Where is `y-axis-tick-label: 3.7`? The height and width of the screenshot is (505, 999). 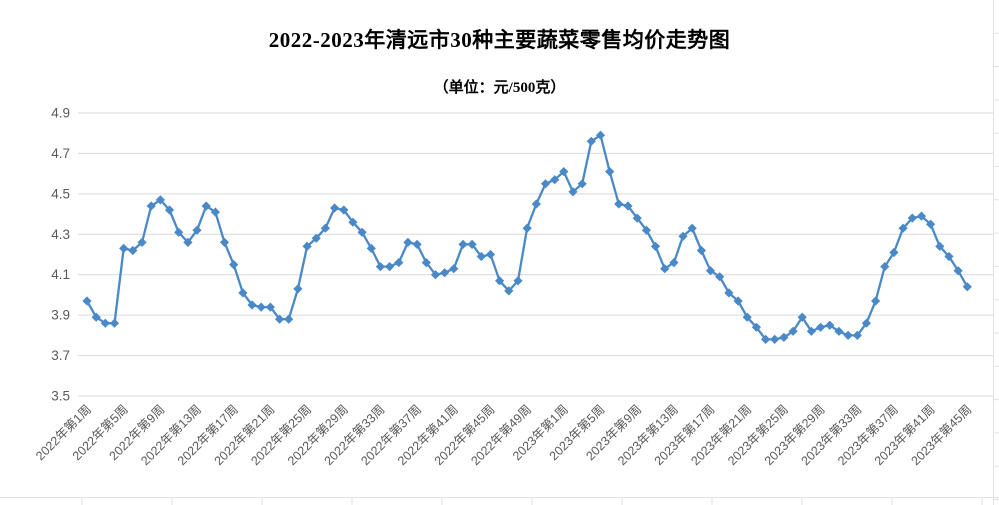
y-axis-tick-label: 3.7 is located at coordinates (60, 355).